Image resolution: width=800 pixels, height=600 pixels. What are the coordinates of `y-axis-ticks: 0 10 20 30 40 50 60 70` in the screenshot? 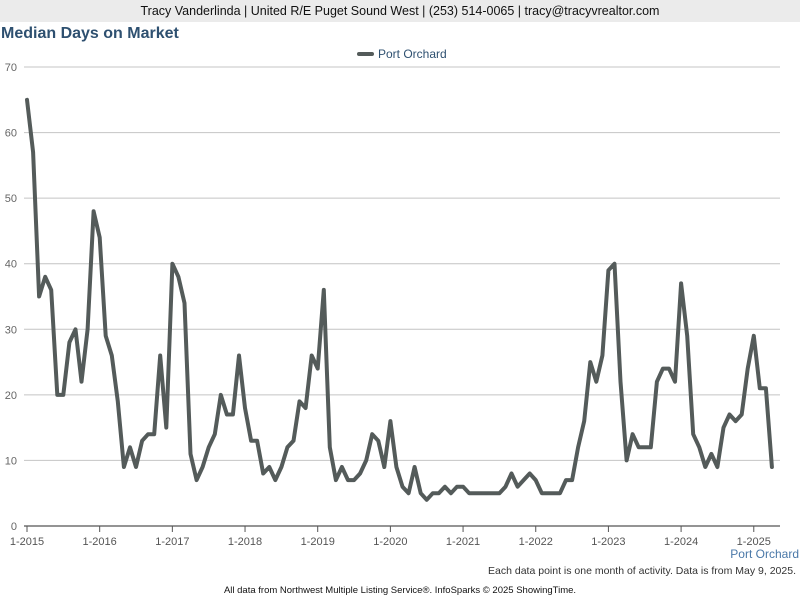 It's located at (11, 297).